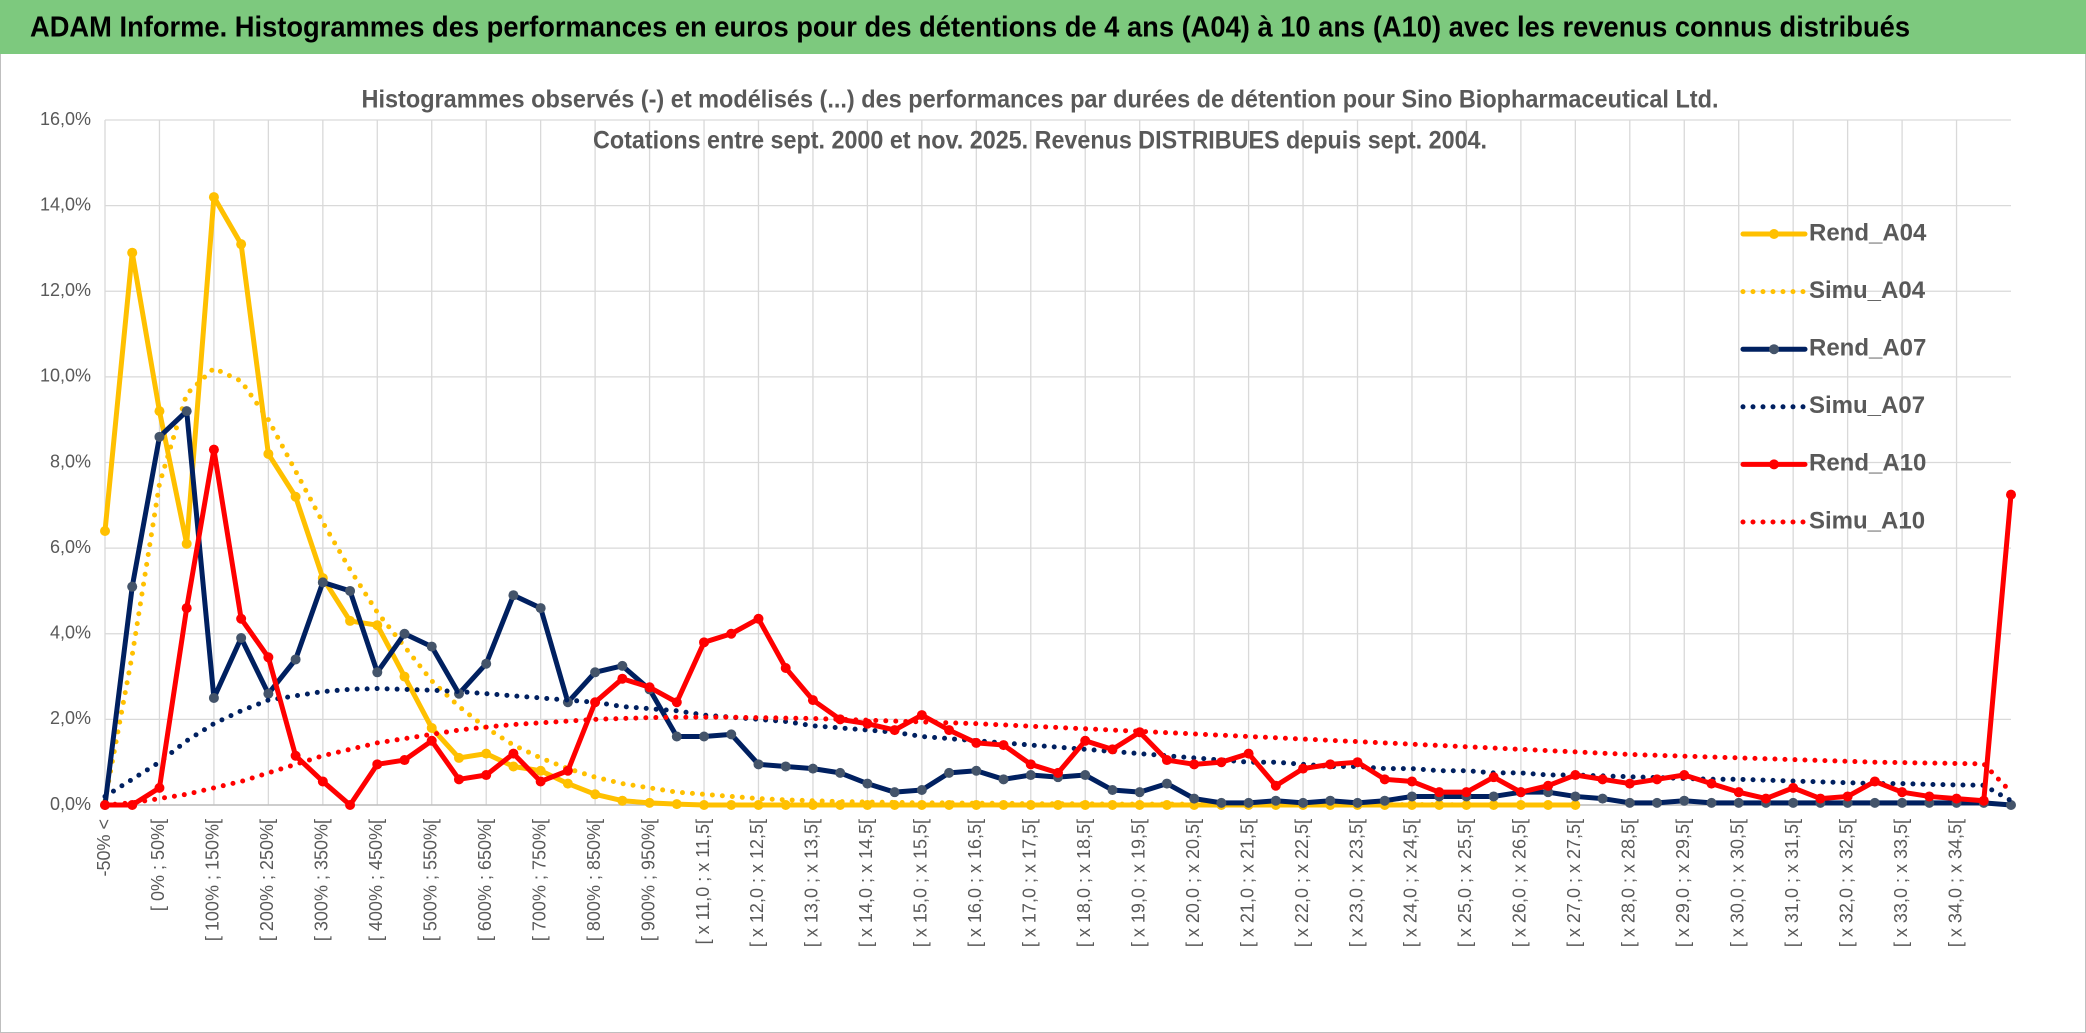 This screenshot has width=2086, height=1033. I want to click on header-bar, so click(1043, 27).